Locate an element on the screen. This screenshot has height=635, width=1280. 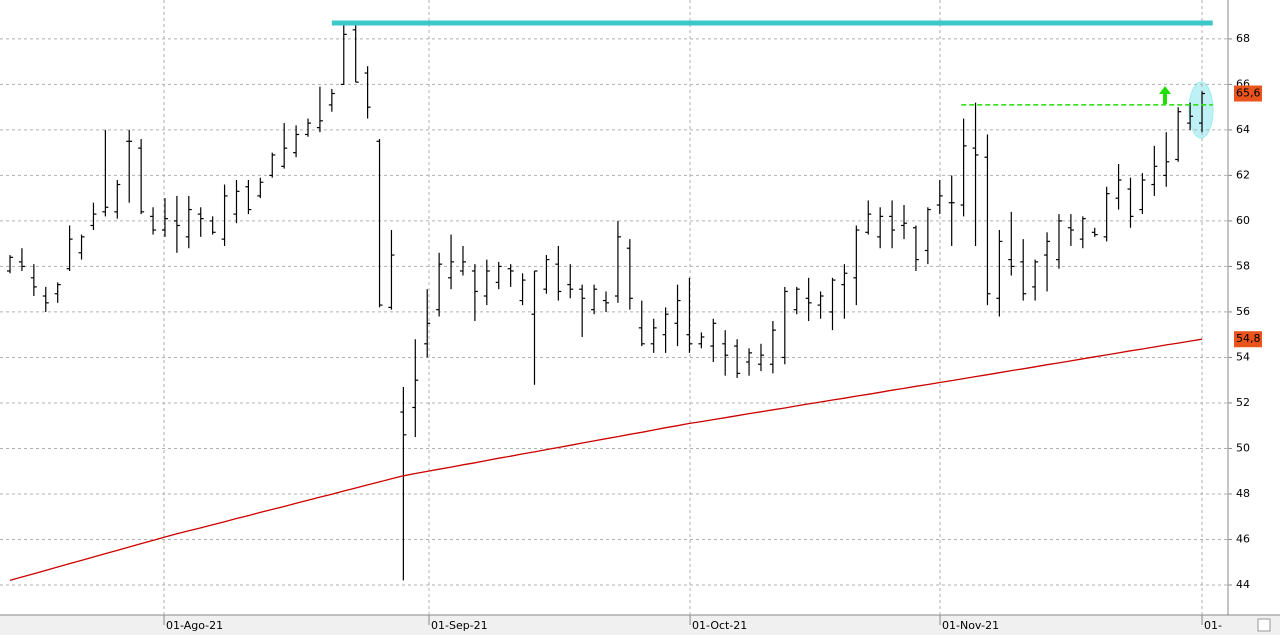
x-tick-label: 01-Oct-21 is located at coordinates (719, 625).